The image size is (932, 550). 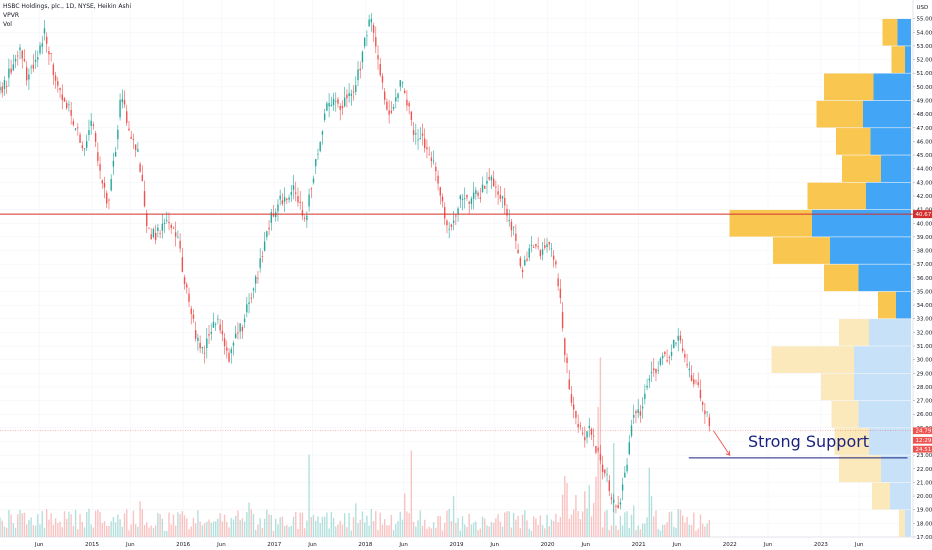 I want to click on vpvr-indicator-label: VPVR, so click(x=11, y=15).